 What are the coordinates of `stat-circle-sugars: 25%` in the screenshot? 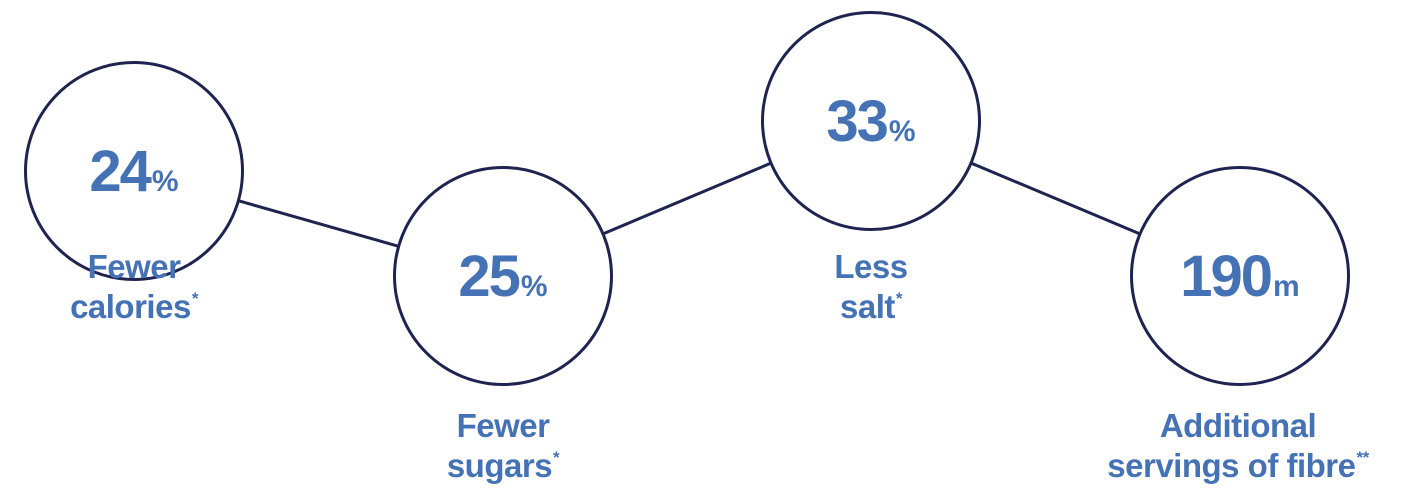 It's located at (503, 276).